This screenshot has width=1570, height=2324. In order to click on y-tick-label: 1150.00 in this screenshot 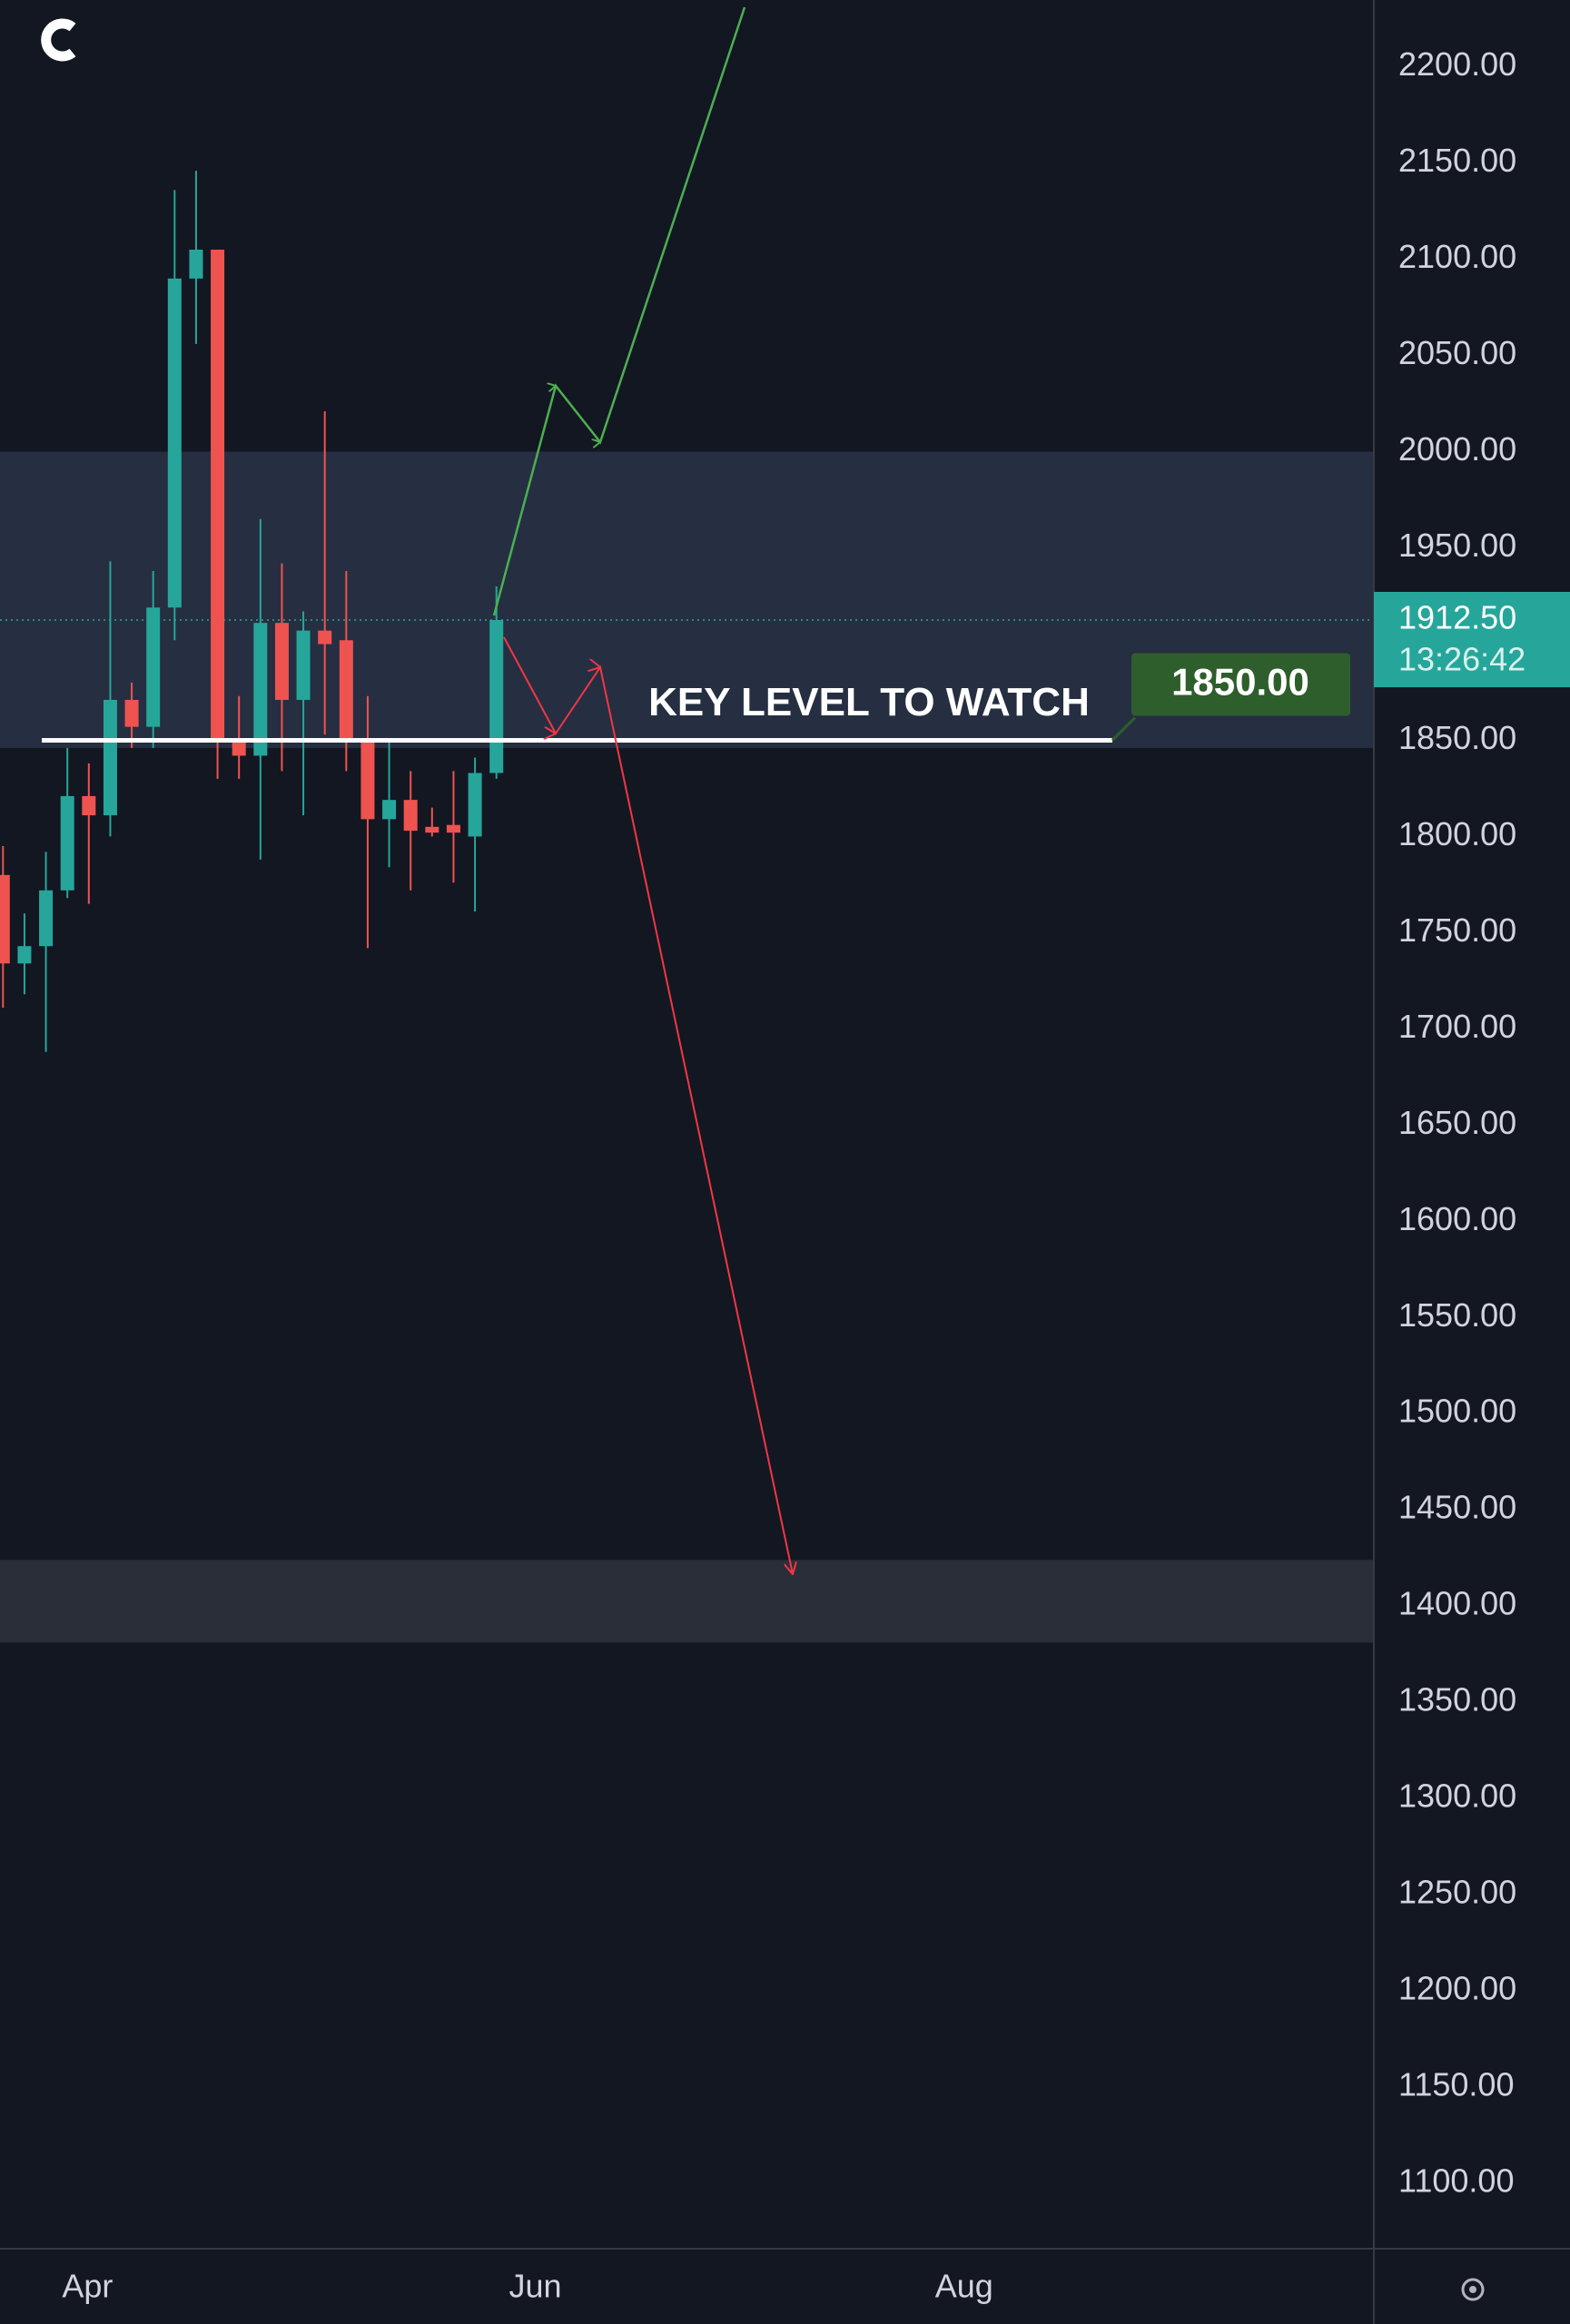, I will do `click(1456, 2083)`.